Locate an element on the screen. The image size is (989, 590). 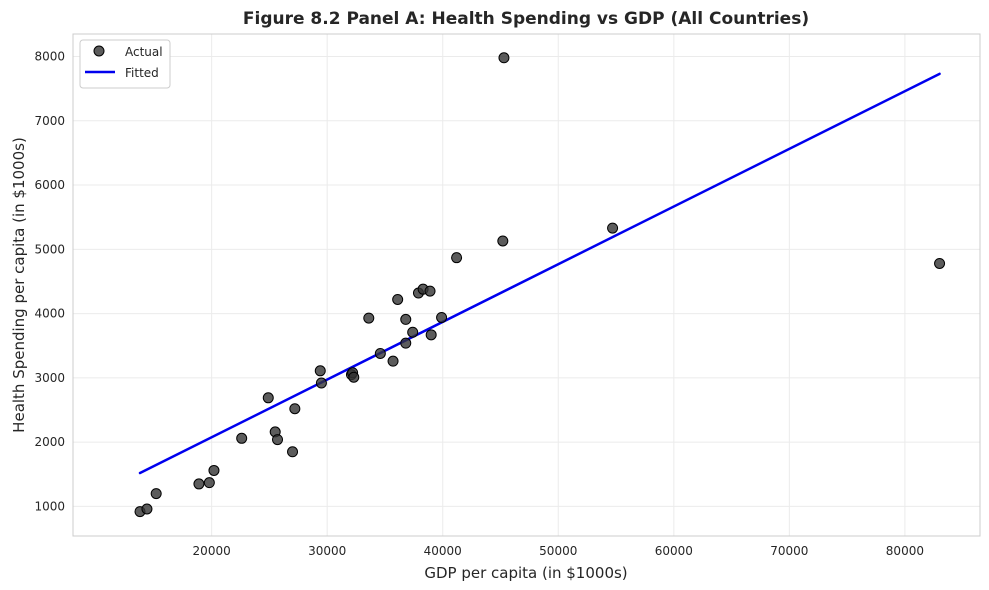
legend-label-actual: Actual is located at coordinates (144, 52).